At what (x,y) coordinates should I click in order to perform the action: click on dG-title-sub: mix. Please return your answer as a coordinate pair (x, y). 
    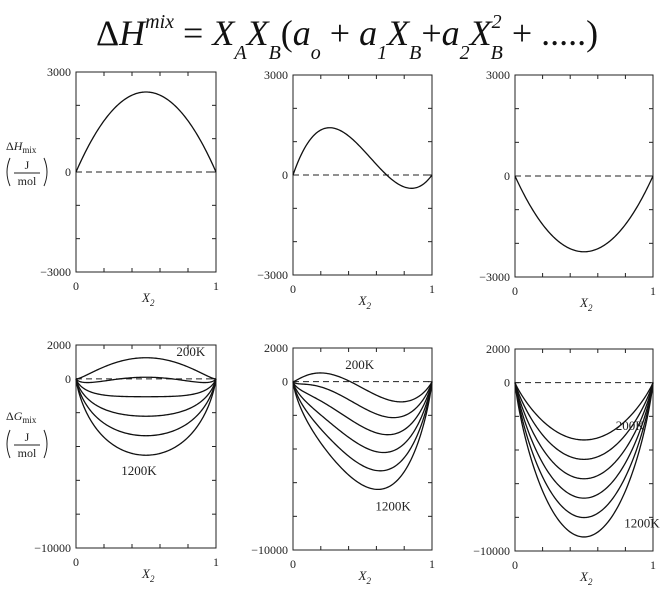
    Looking at the image, I should click on (29, 420).